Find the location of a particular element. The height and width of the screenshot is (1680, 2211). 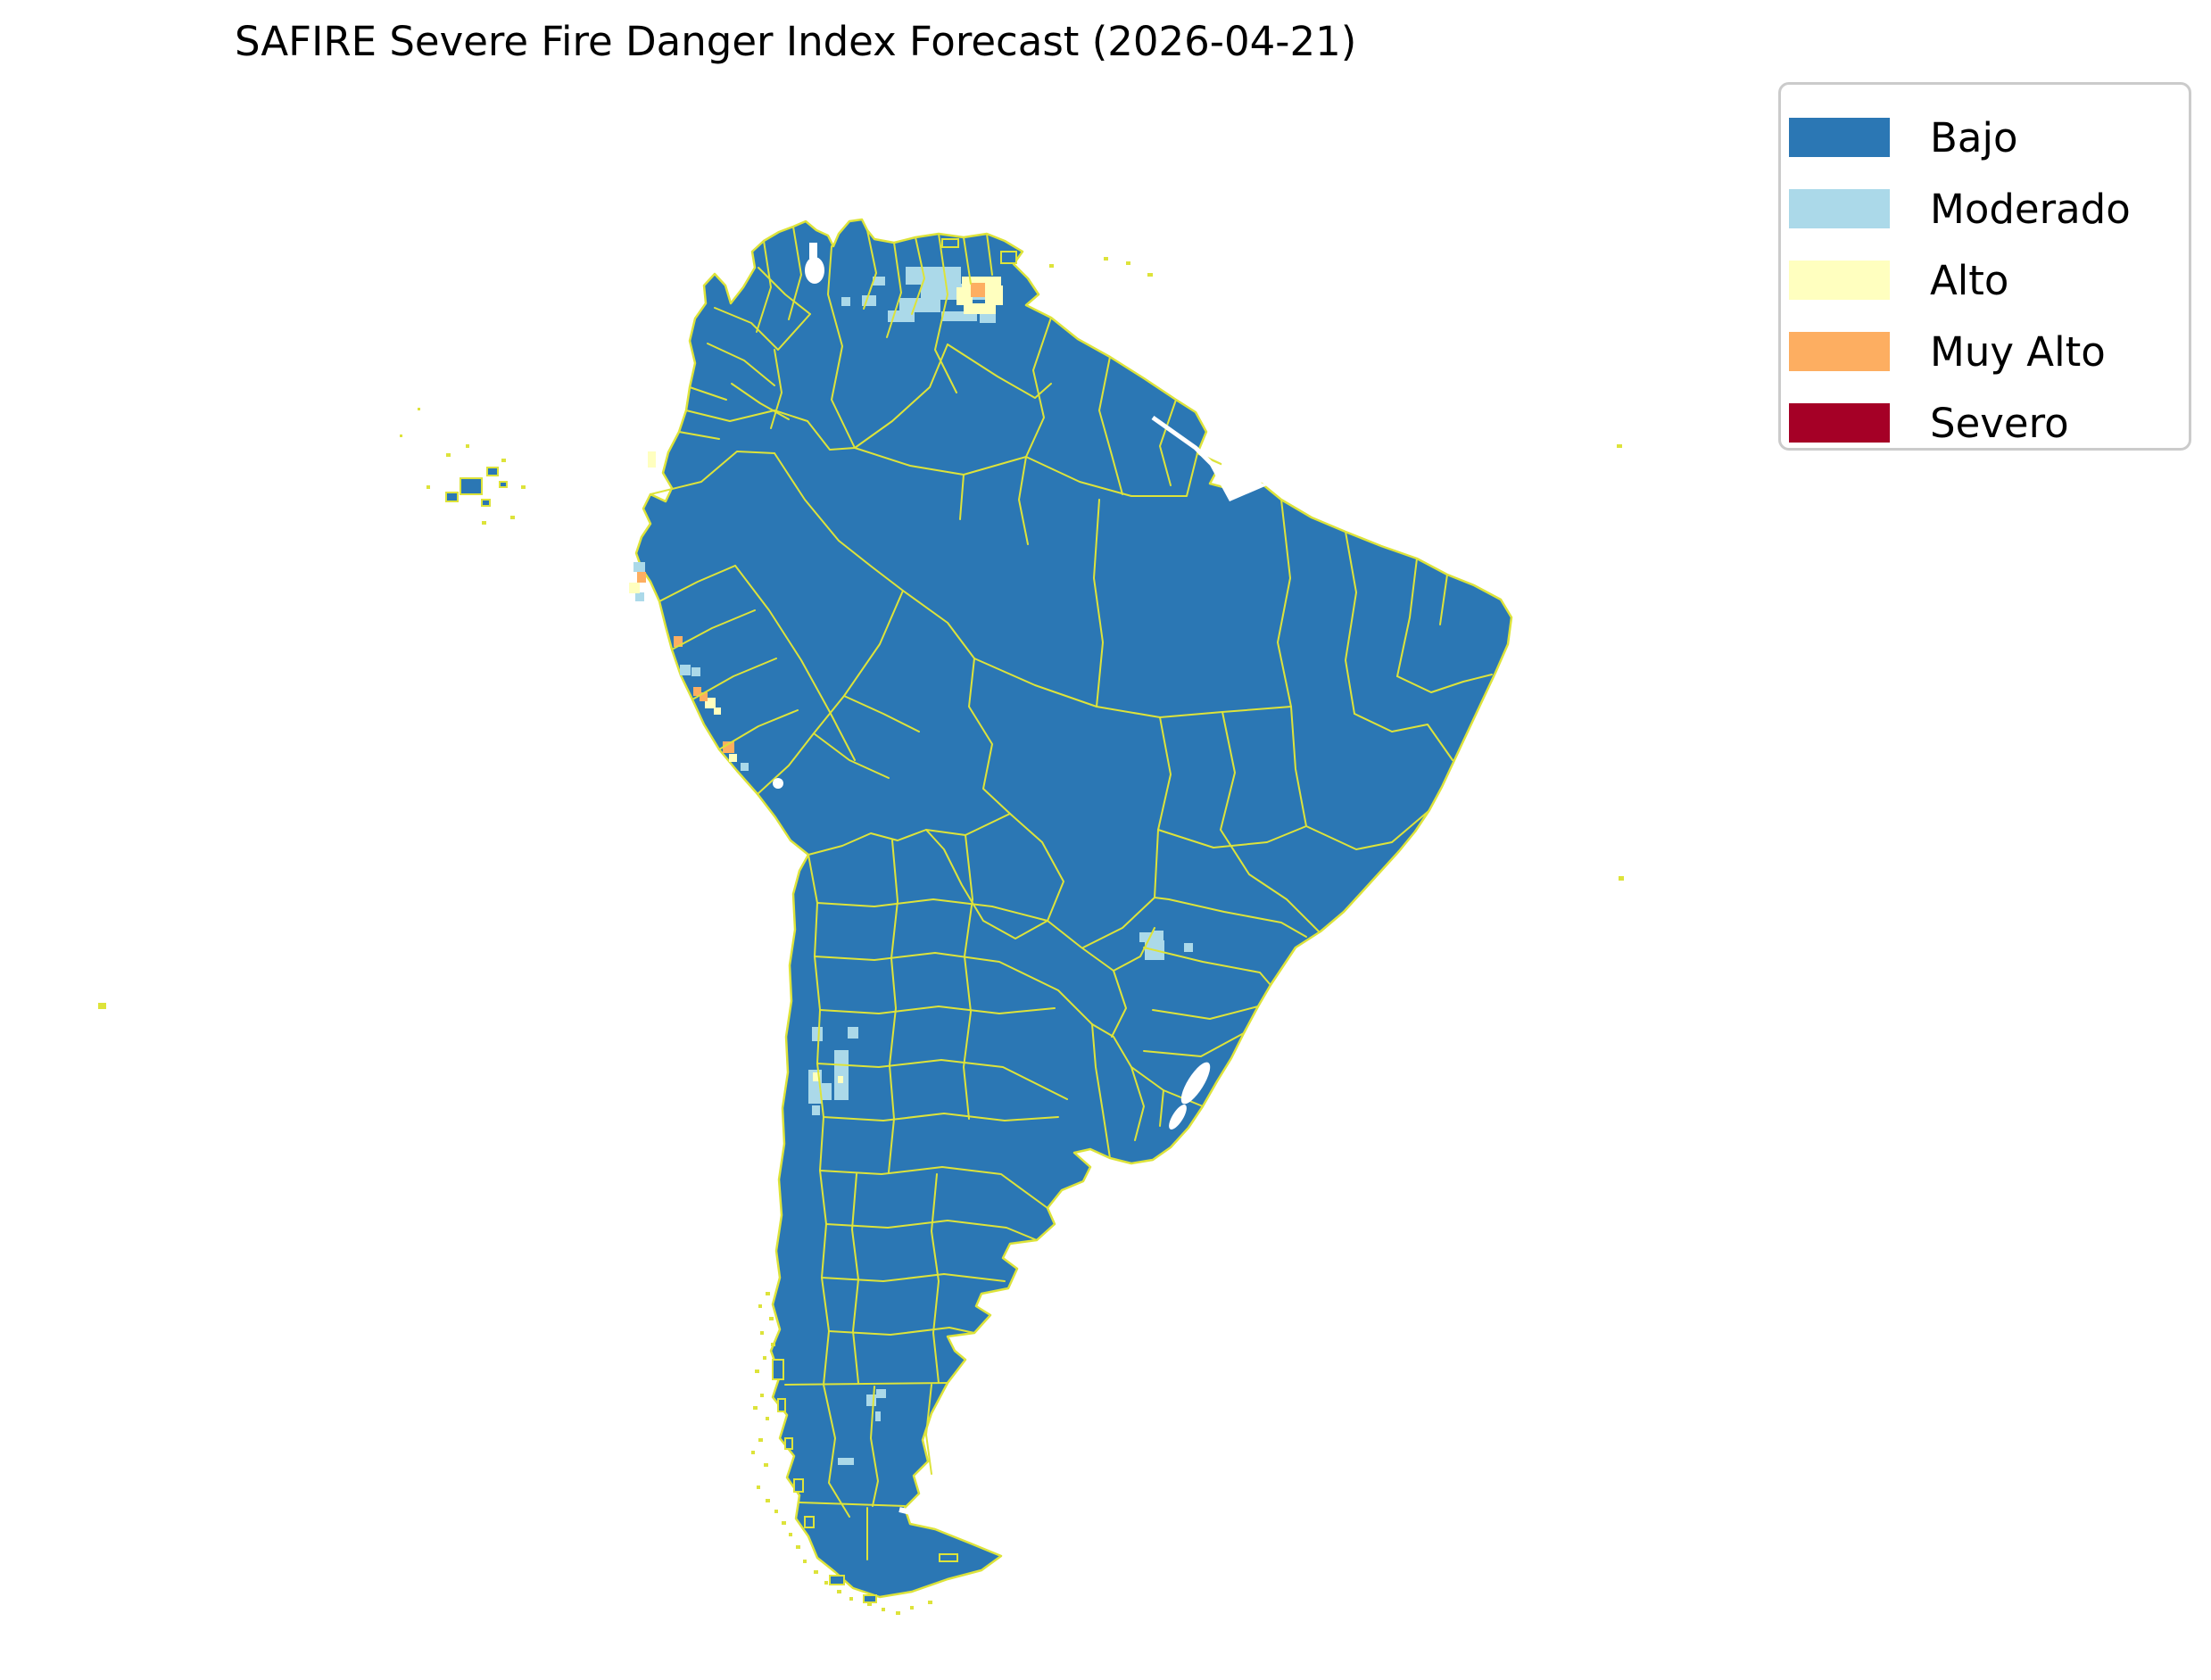

legend-item-bajo: Bajo is located at coordinates (1989, 137).